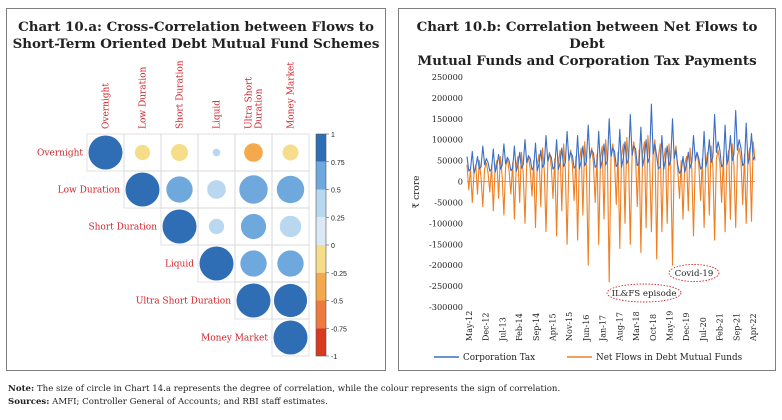 The image size is (782, 420). Describe the element at coordinates (448, 202) in the screenshot. I see `y-tick-label: -50000` at that location.